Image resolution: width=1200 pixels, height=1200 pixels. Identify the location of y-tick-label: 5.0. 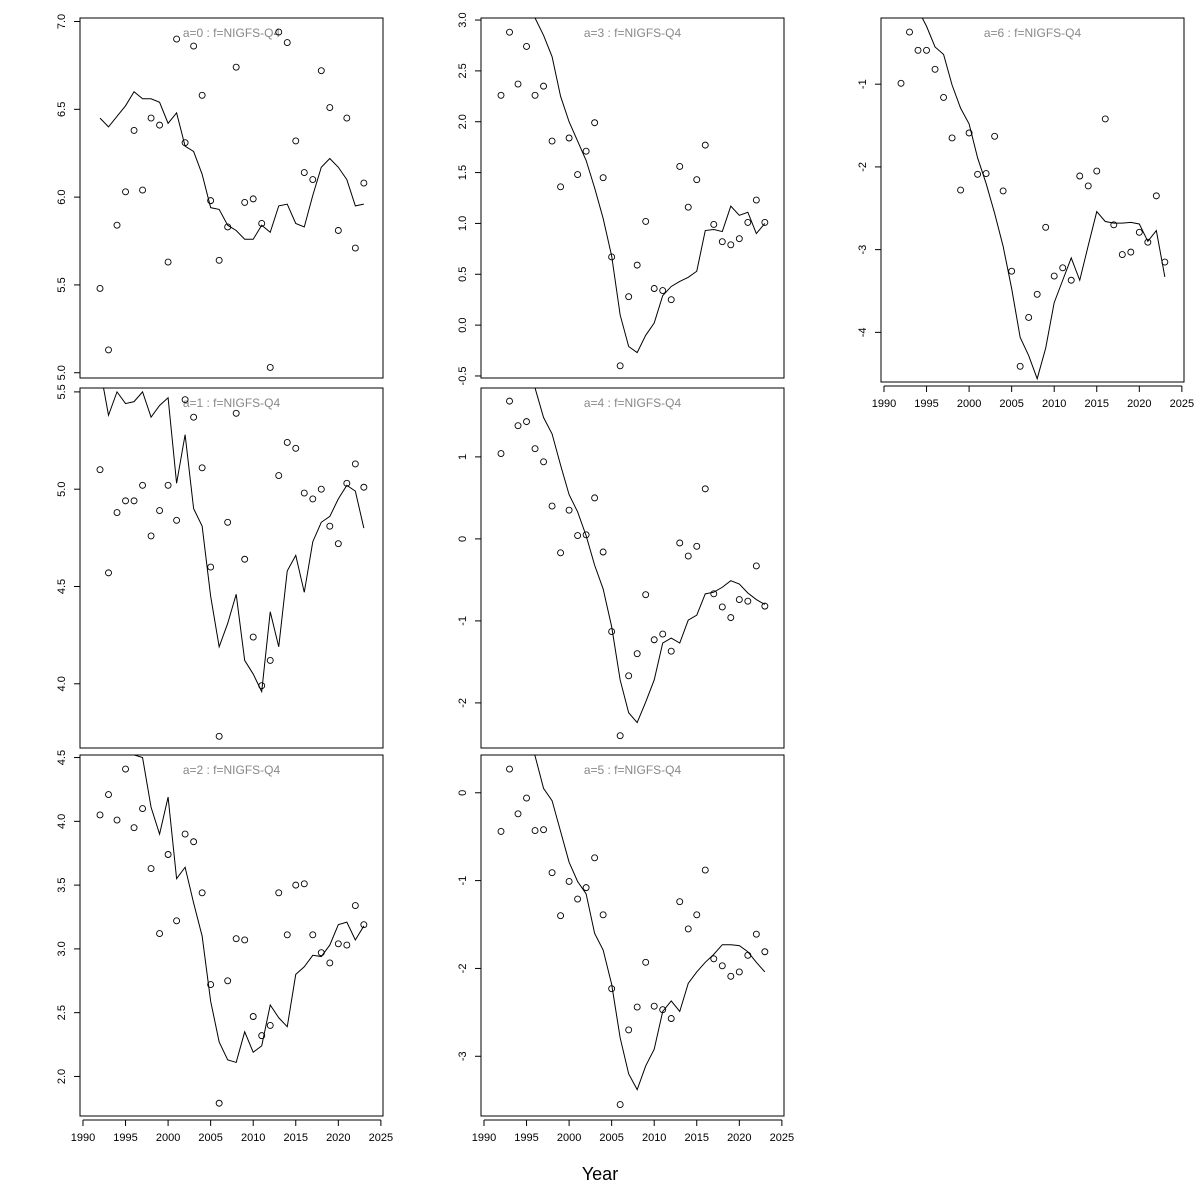
(62, 489).